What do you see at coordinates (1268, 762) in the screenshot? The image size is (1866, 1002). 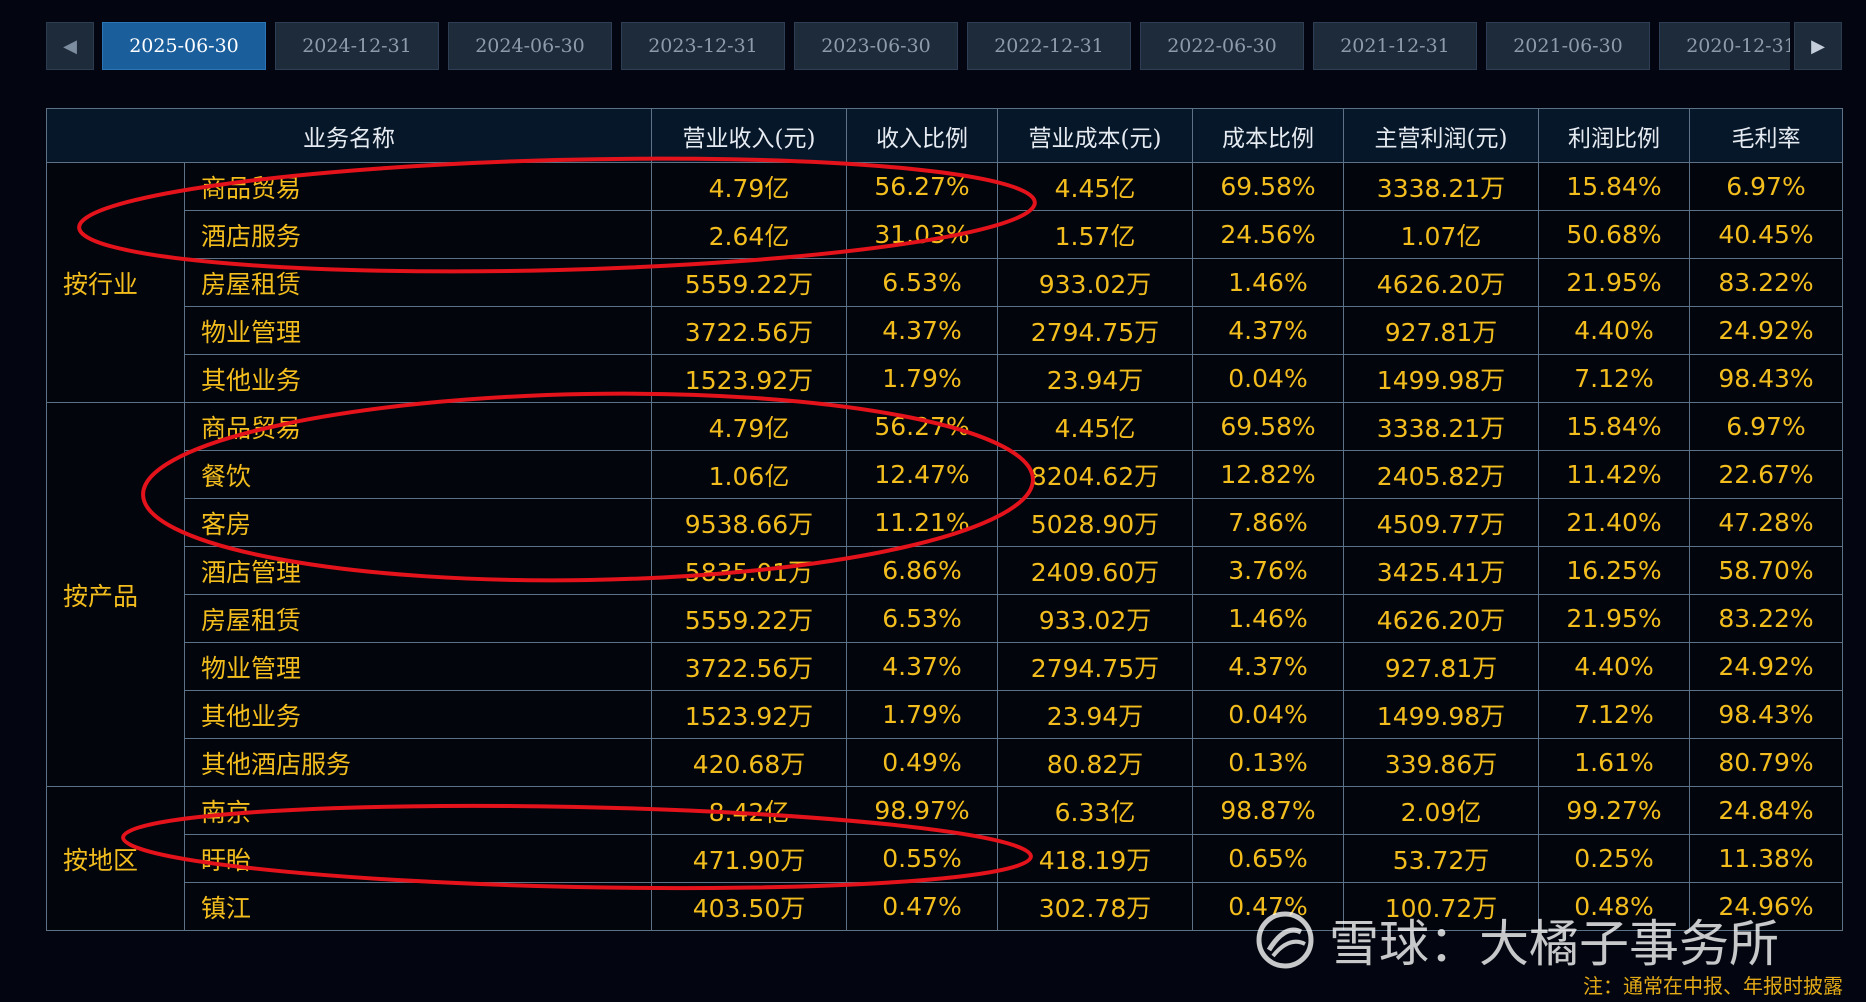 I see `value-cell: 0.13%` at bounding box center [1268, 762].